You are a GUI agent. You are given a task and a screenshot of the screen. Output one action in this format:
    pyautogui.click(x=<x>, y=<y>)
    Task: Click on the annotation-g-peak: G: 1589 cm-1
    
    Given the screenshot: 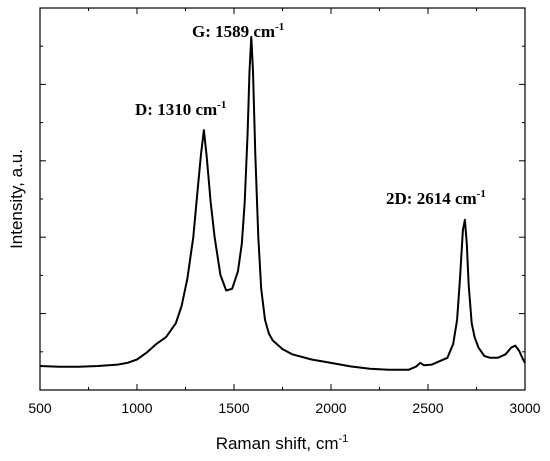 What is the action you would take?
    pyautogui.click(x=238, y=31)
    